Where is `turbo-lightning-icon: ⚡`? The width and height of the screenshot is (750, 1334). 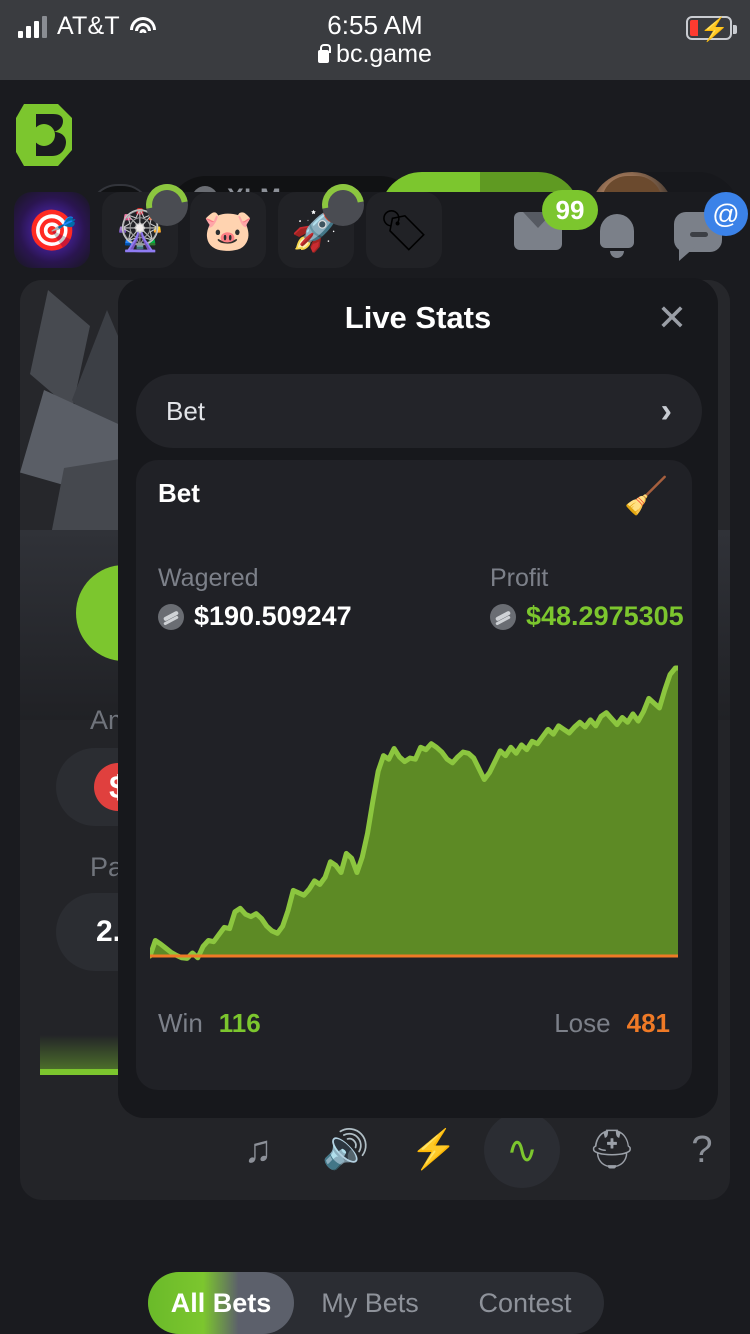
turbo-lightning-icon: ⚡ is located at coordinates (434, 1150).